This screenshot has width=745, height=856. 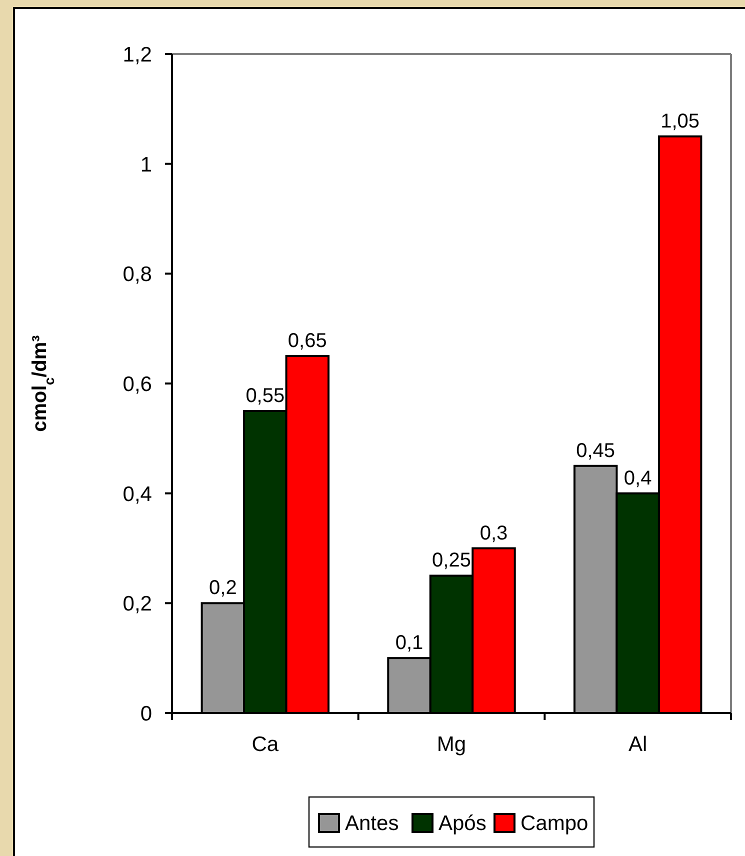 I want to click on legend-label: Campo, so click(x=554, y=823).